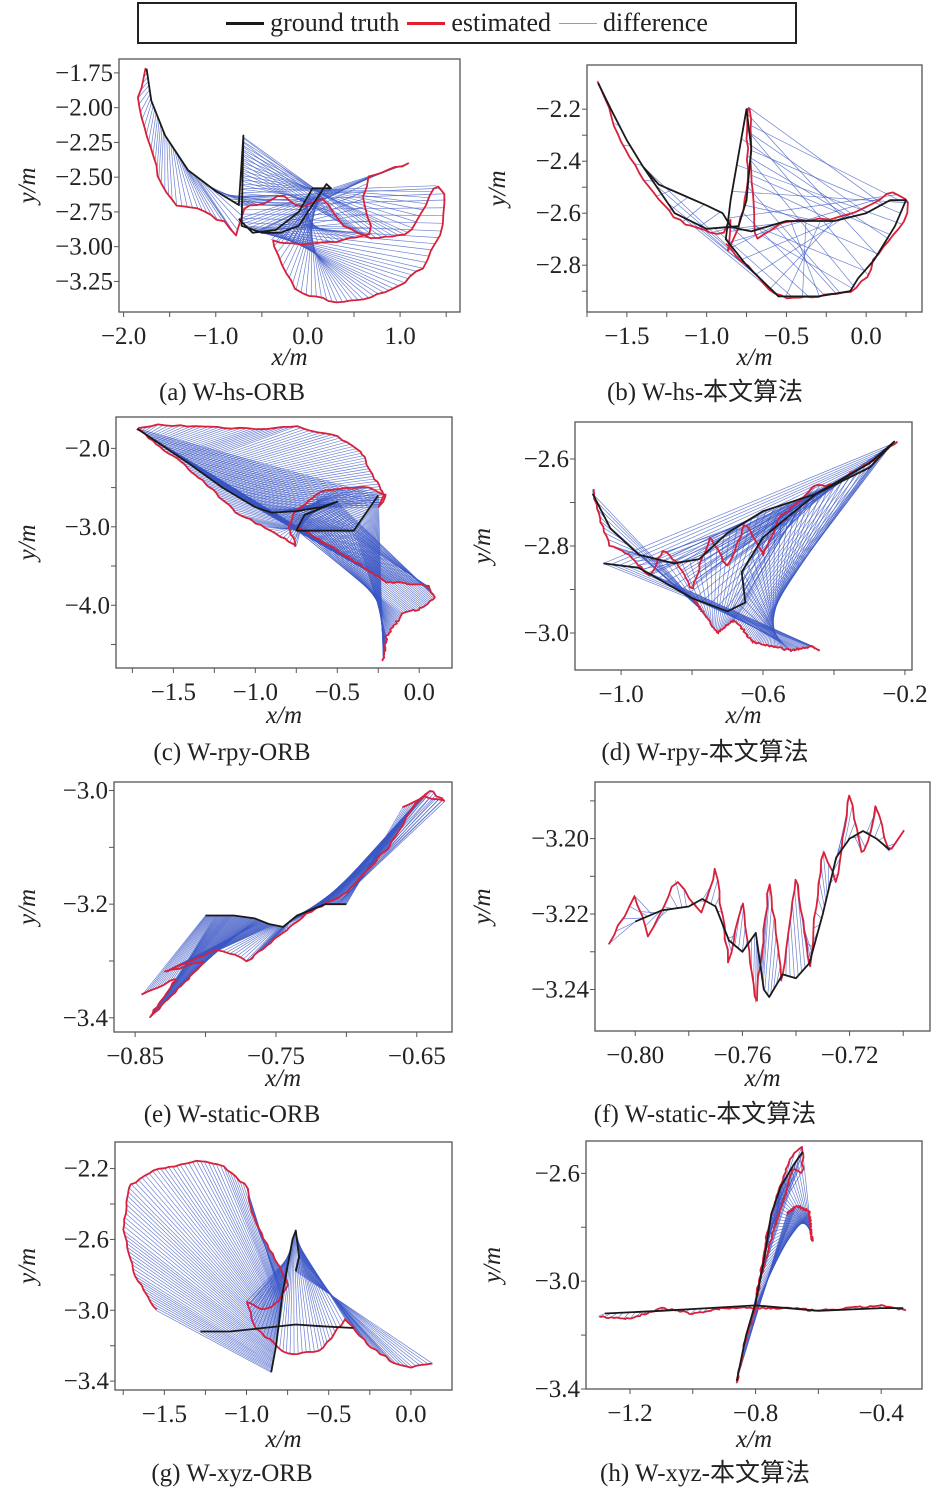 The height and width of the screenshot is (1492, 938). I want to click on plot-area, so click(277, 1266).